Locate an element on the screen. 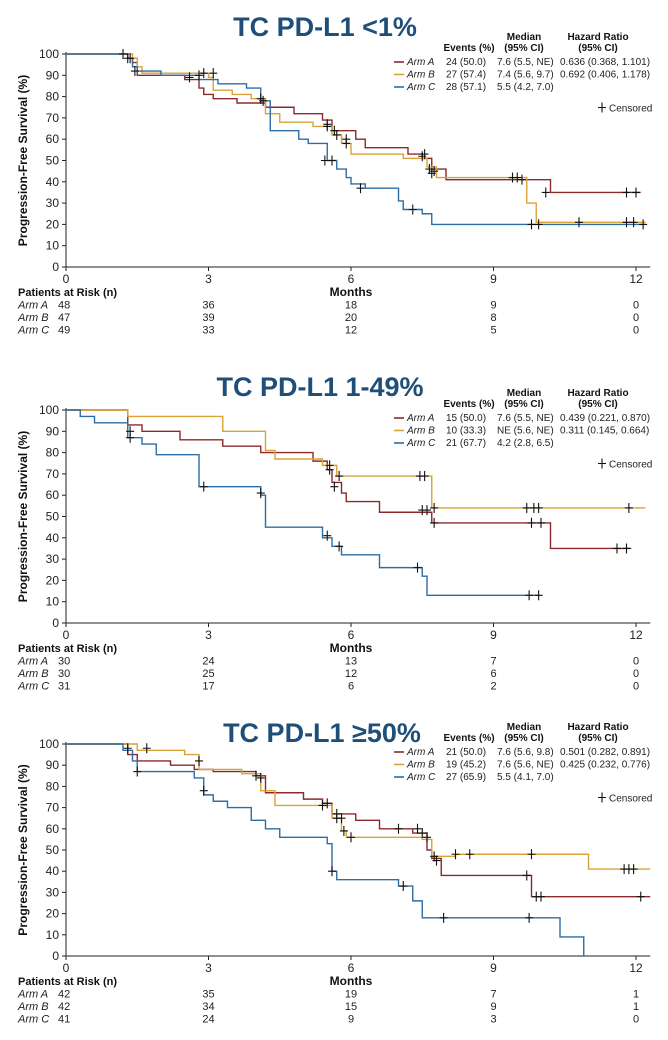 The image size is (668, 1040). at-risk-count: 20 is located at coordinates (351, 318).